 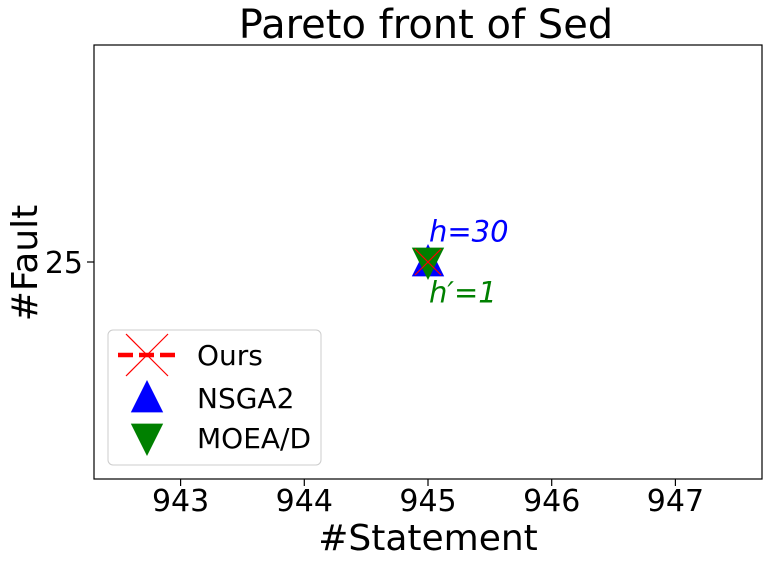 I want to click on data-point-moead, so click(x=428, y=263).